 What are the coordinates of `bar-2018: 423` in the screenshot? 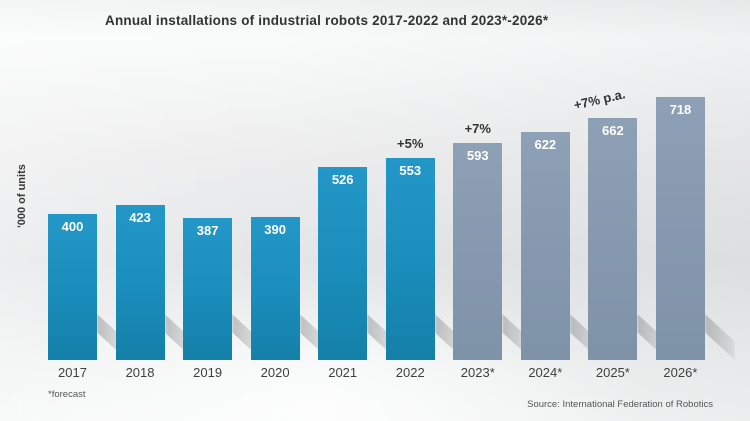 It's located at (140, 282).